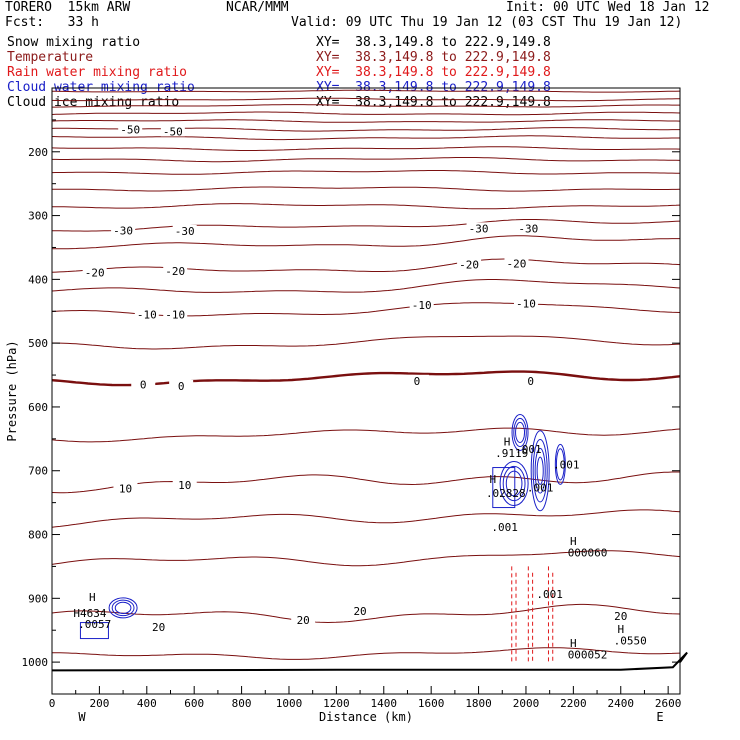 The height and width of the screenshot is (740, 740). Describe the element at coordinates (38, 471) in the screenshot. I see `y-tick-label: 700` at that location.